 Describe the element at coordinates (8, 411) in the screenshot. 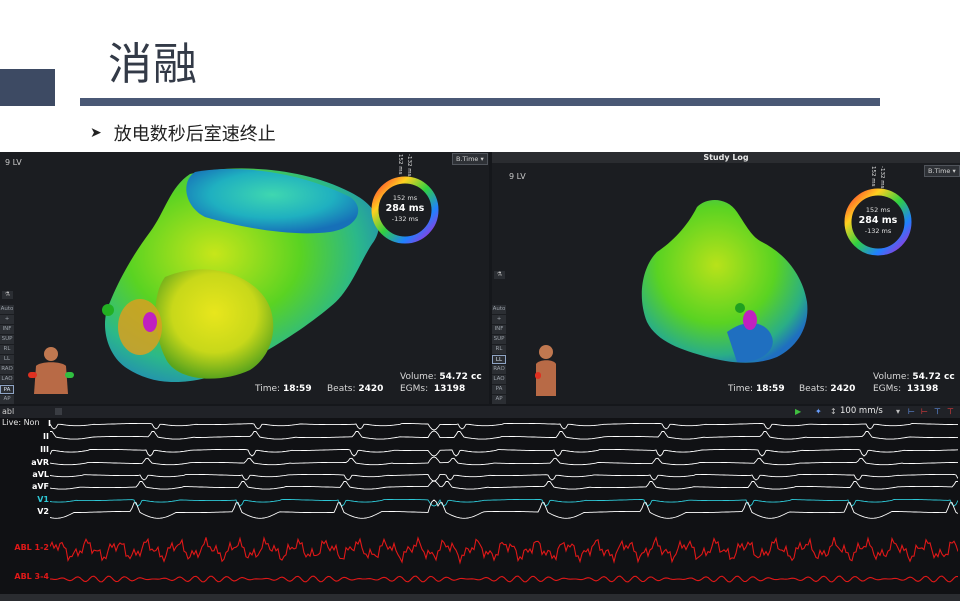

I see `source-label: abl` at that location.